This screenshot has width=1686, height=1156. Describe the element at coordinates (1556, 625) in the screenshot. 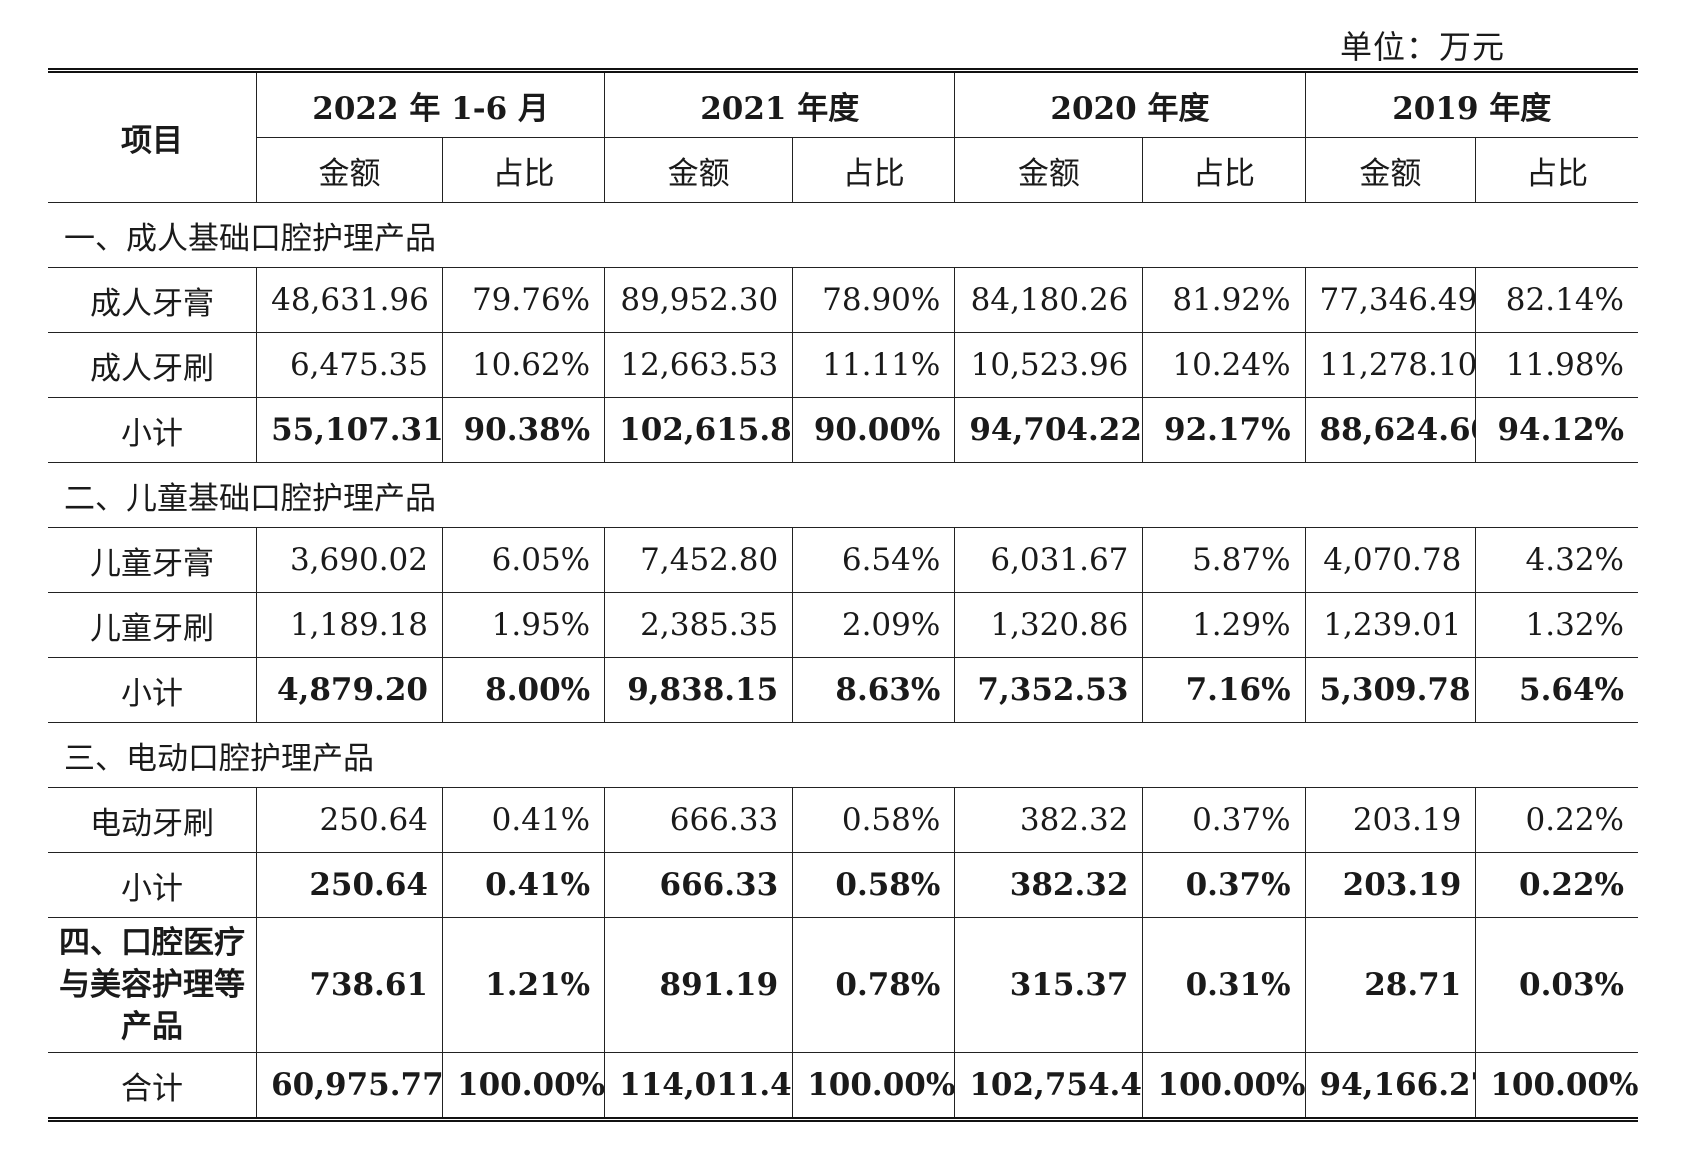

I see `cell-ratio: 1.32%` at that location.